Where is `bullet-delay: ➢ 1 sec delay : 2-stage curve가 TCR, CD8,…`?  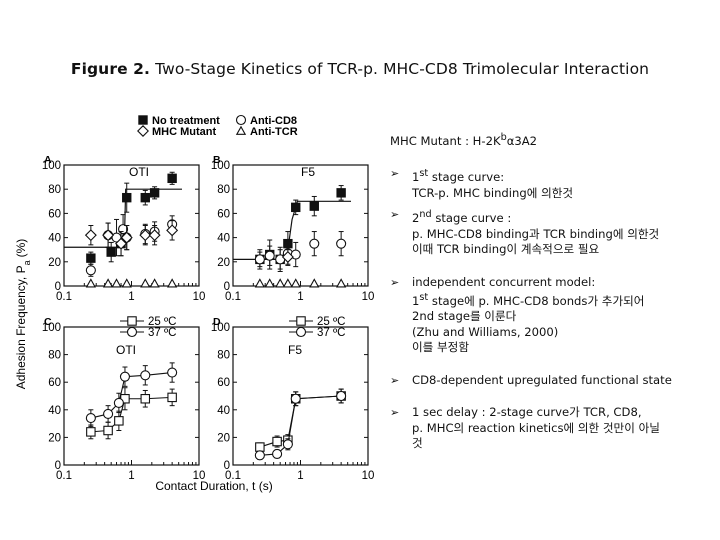
bullet-delay: ➢ 1 sec delay : 2-stage curve가 TCR, CD8,… is located at coordinates (552, 428).